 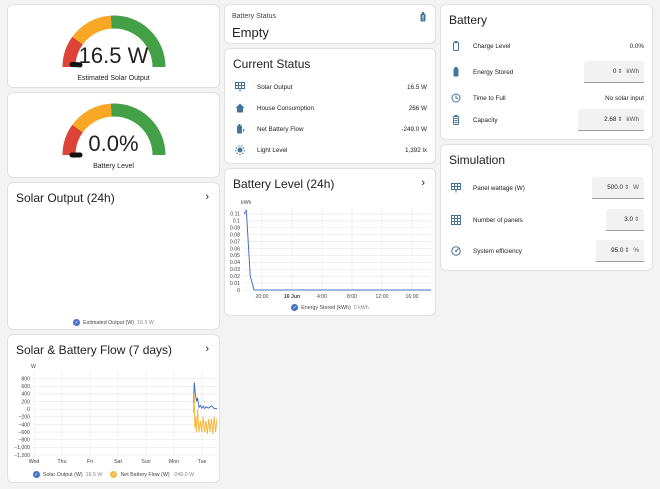 I want to click on row-value: 1,392 lx, so click(x=415, y=150).